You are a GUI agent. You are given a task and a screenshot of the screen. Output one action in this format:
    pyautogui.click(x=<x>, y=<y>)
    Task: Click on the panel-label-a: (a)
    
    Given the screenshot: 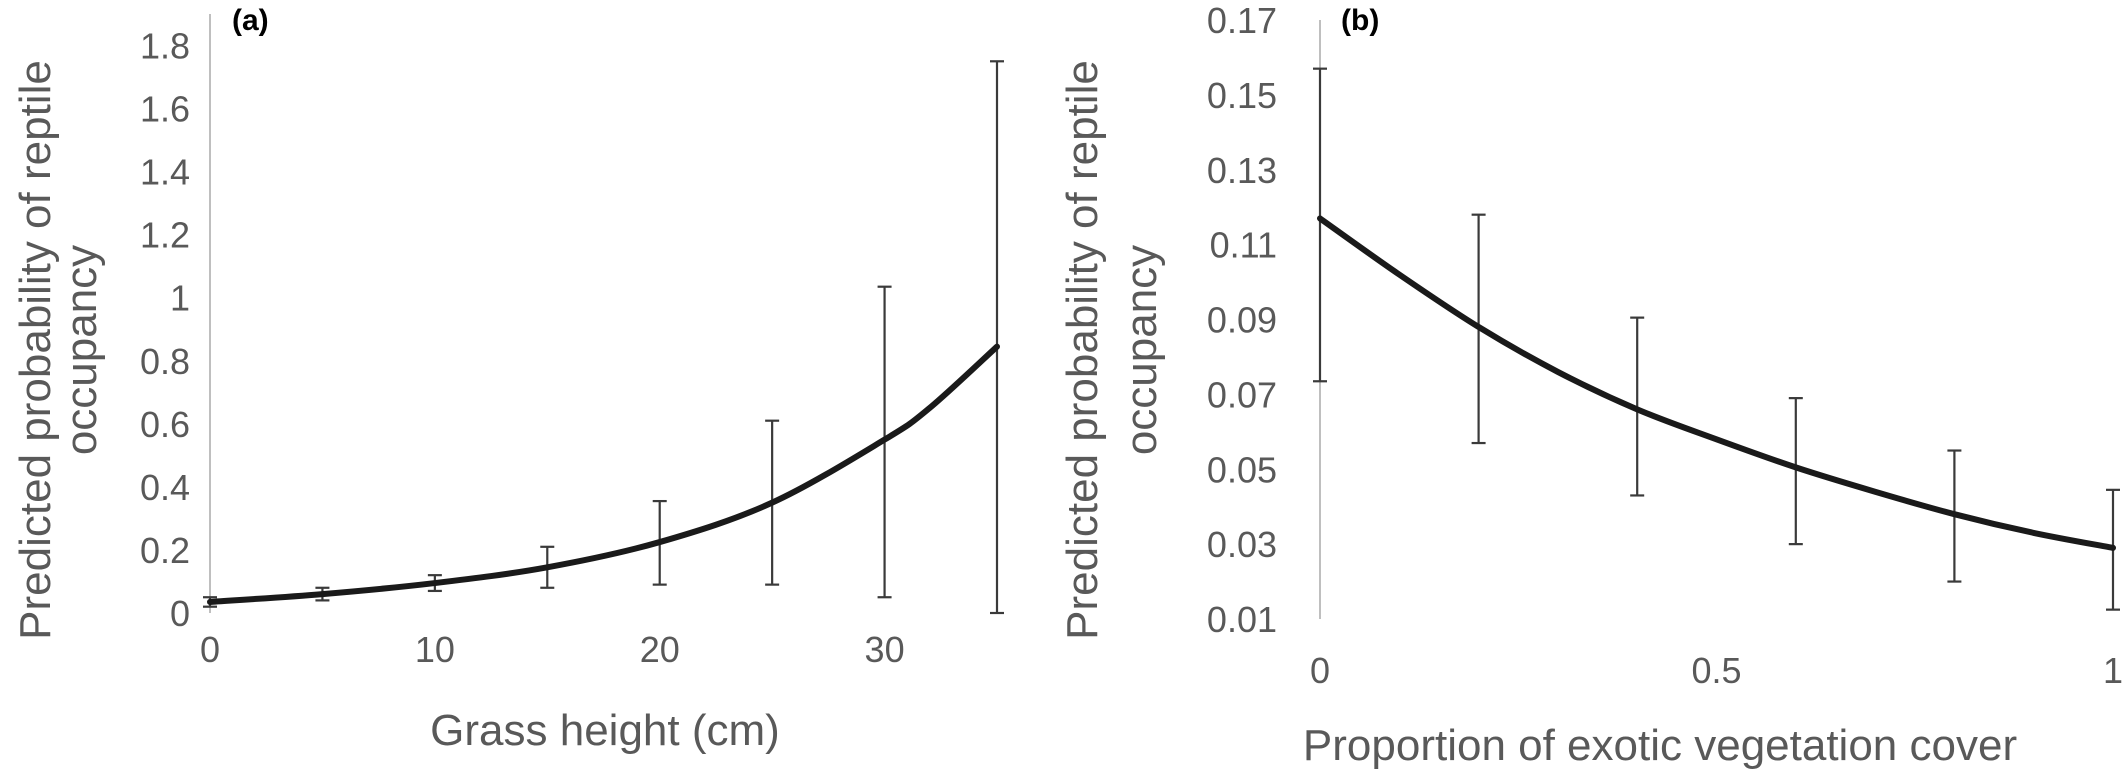 What is the action you would take?
    pyautogui.click(x=250, y=20)
    